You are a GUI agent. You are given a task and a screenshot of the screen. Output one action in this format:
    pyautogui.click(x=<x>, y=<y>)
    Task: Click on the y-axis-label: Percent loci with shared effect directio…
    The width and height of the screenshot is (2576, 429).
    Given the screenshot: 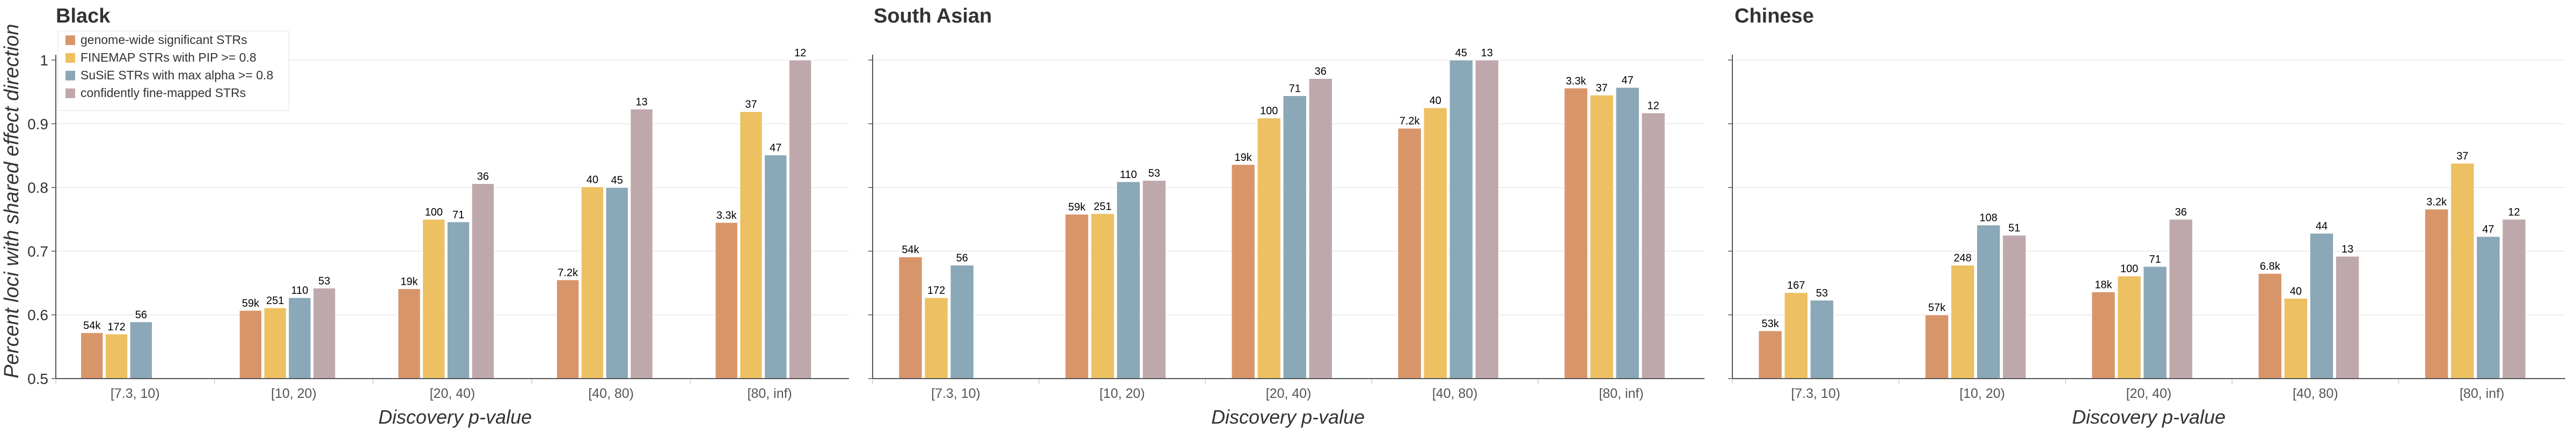 What is the action you would take?
    pyautogui.click(x=12, y=201)
    